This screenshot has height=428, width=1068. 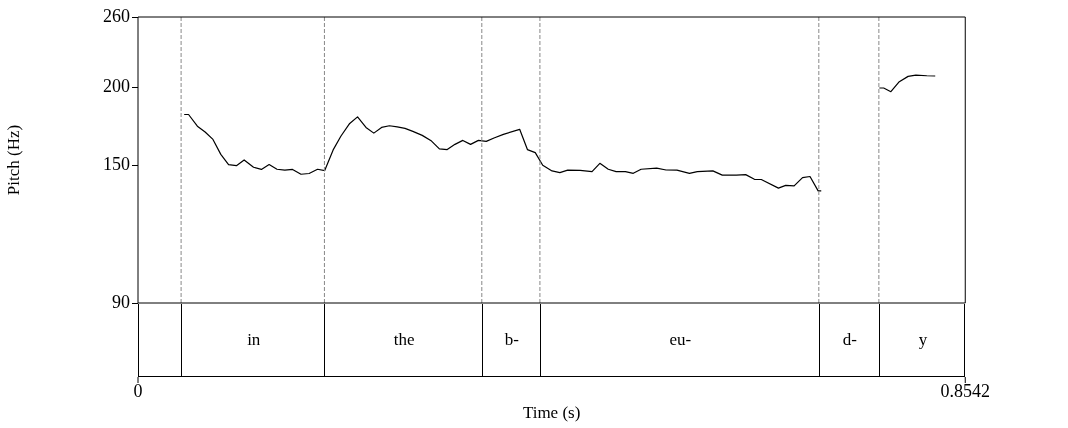 I want to click on y-axis-title: Pitch (Hz), so click(x=13, y=160).